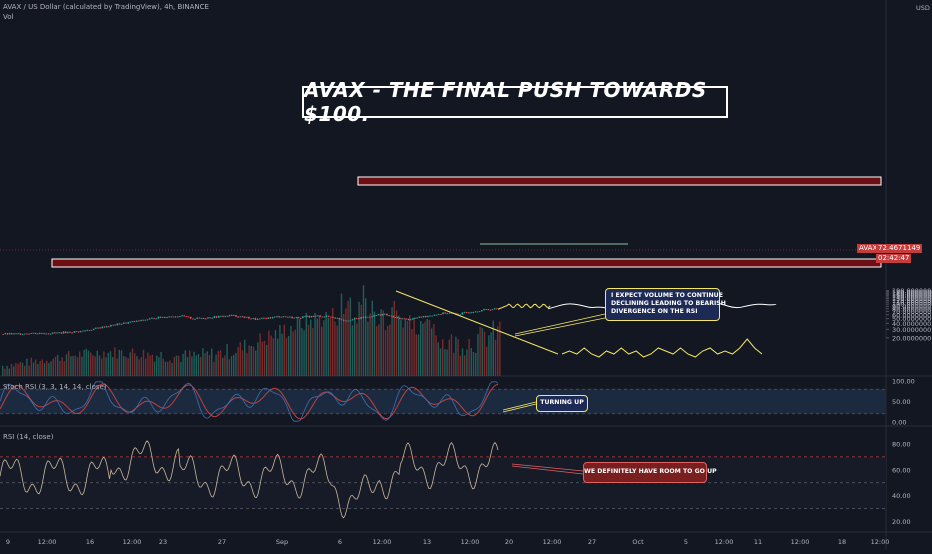  What do you see at coordinates (562, 403) in the screenshot?
I see `stoch-note: TURNING UP` at bounding box center [562, 403].